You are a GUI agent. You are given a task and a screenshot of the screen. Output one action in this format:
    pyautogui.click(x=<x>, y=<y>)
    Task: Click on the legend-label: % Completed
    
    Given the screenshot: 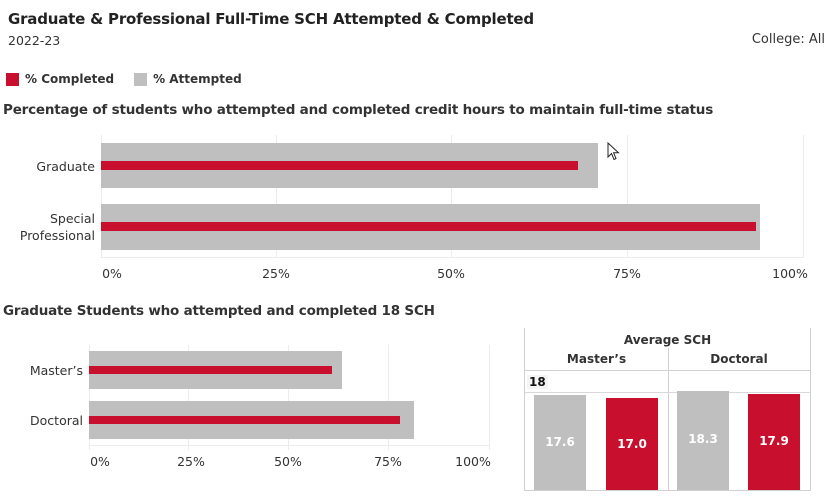 What is the action you would take?
    pyautogui.click(x=70, y=79)
    